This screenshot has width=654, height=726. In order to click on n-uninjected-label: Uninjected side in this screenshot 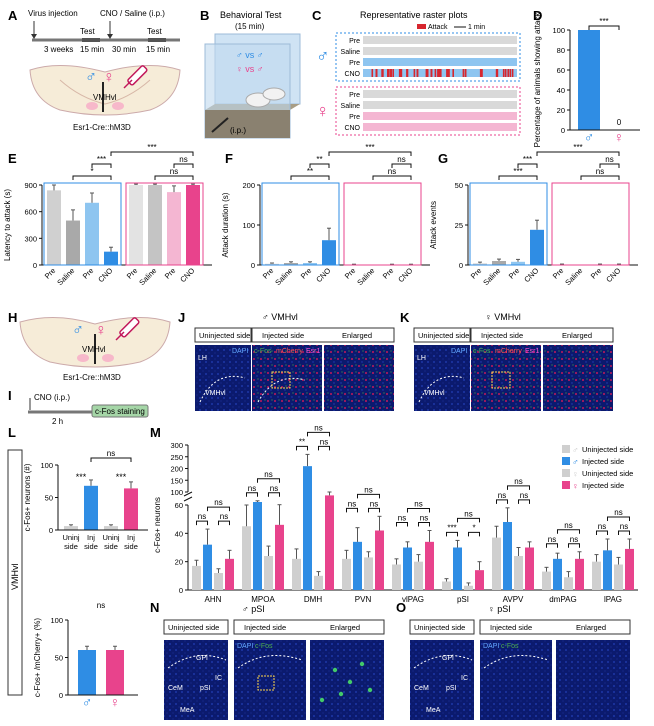, I will do `click(193, 627)`.